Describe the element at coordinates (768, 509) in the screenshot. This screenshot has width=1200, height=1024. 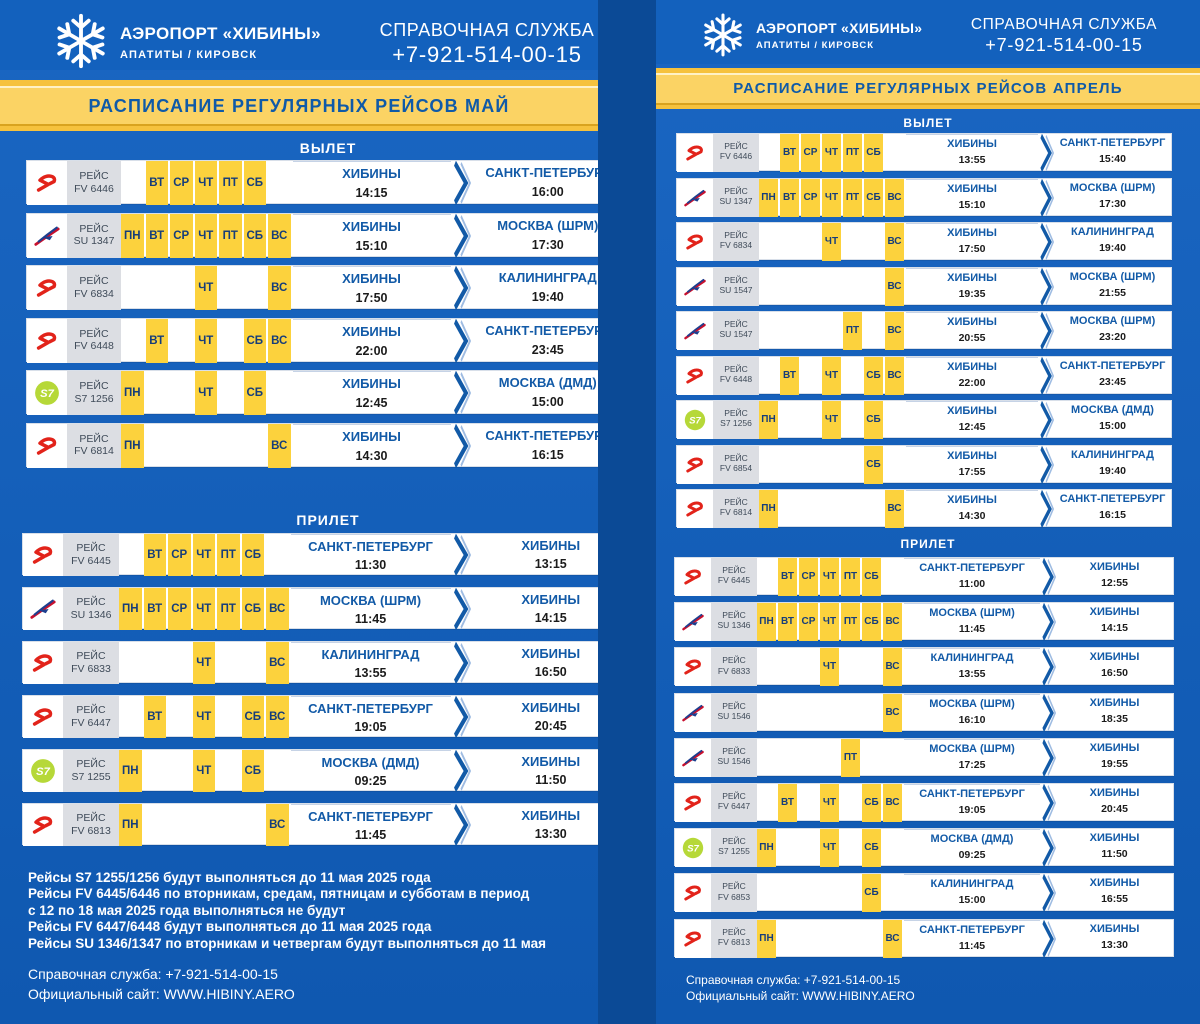
I see `weekday-chip: ПН` at that location.